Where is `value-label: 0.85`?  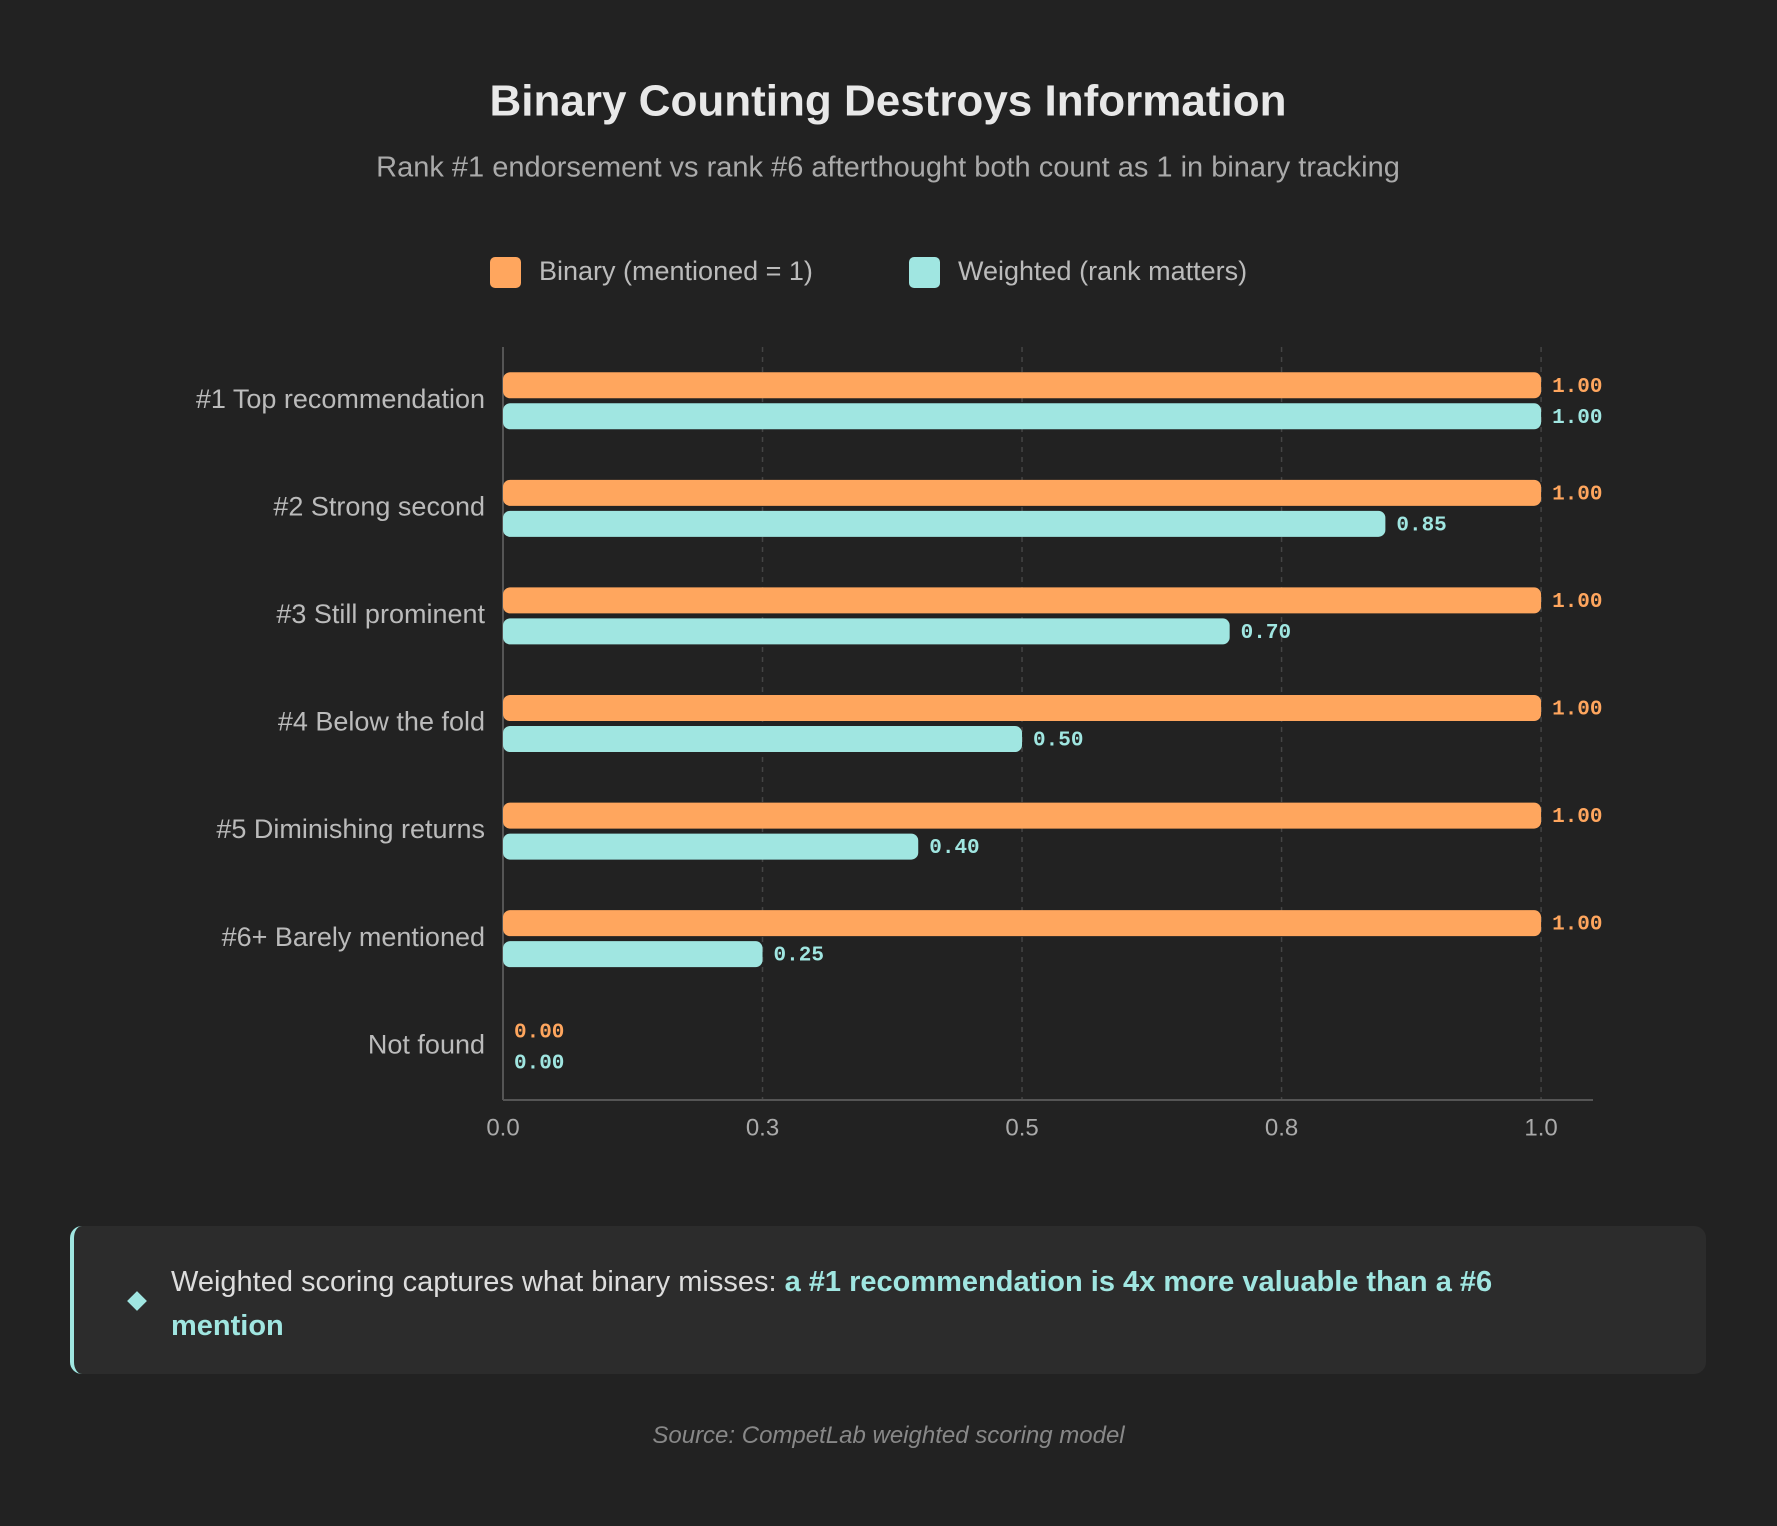
value-label: 0.85 is located at coordinates (1421, 525).